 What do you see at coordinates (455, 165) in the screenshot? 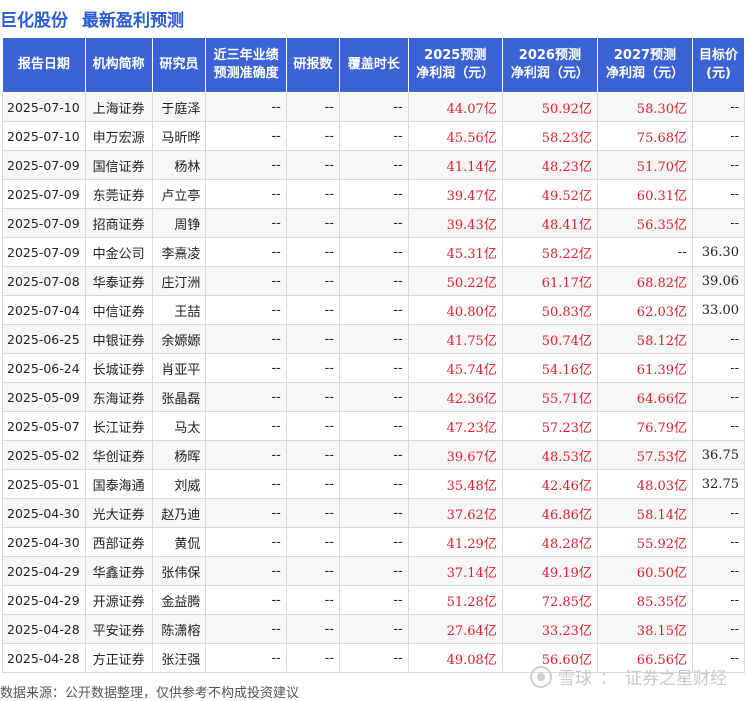
I see `cell-2025-forecast: 41.14亿` at bounding box center [455, 165].